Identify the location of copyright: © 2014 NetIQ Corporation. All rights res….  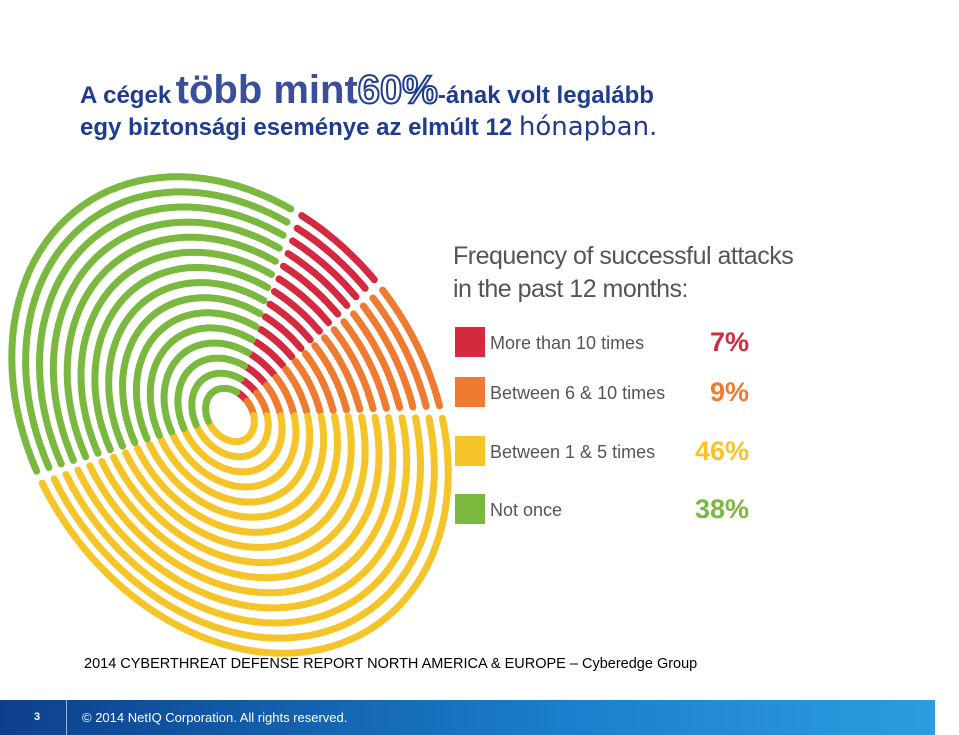
(215, 717).